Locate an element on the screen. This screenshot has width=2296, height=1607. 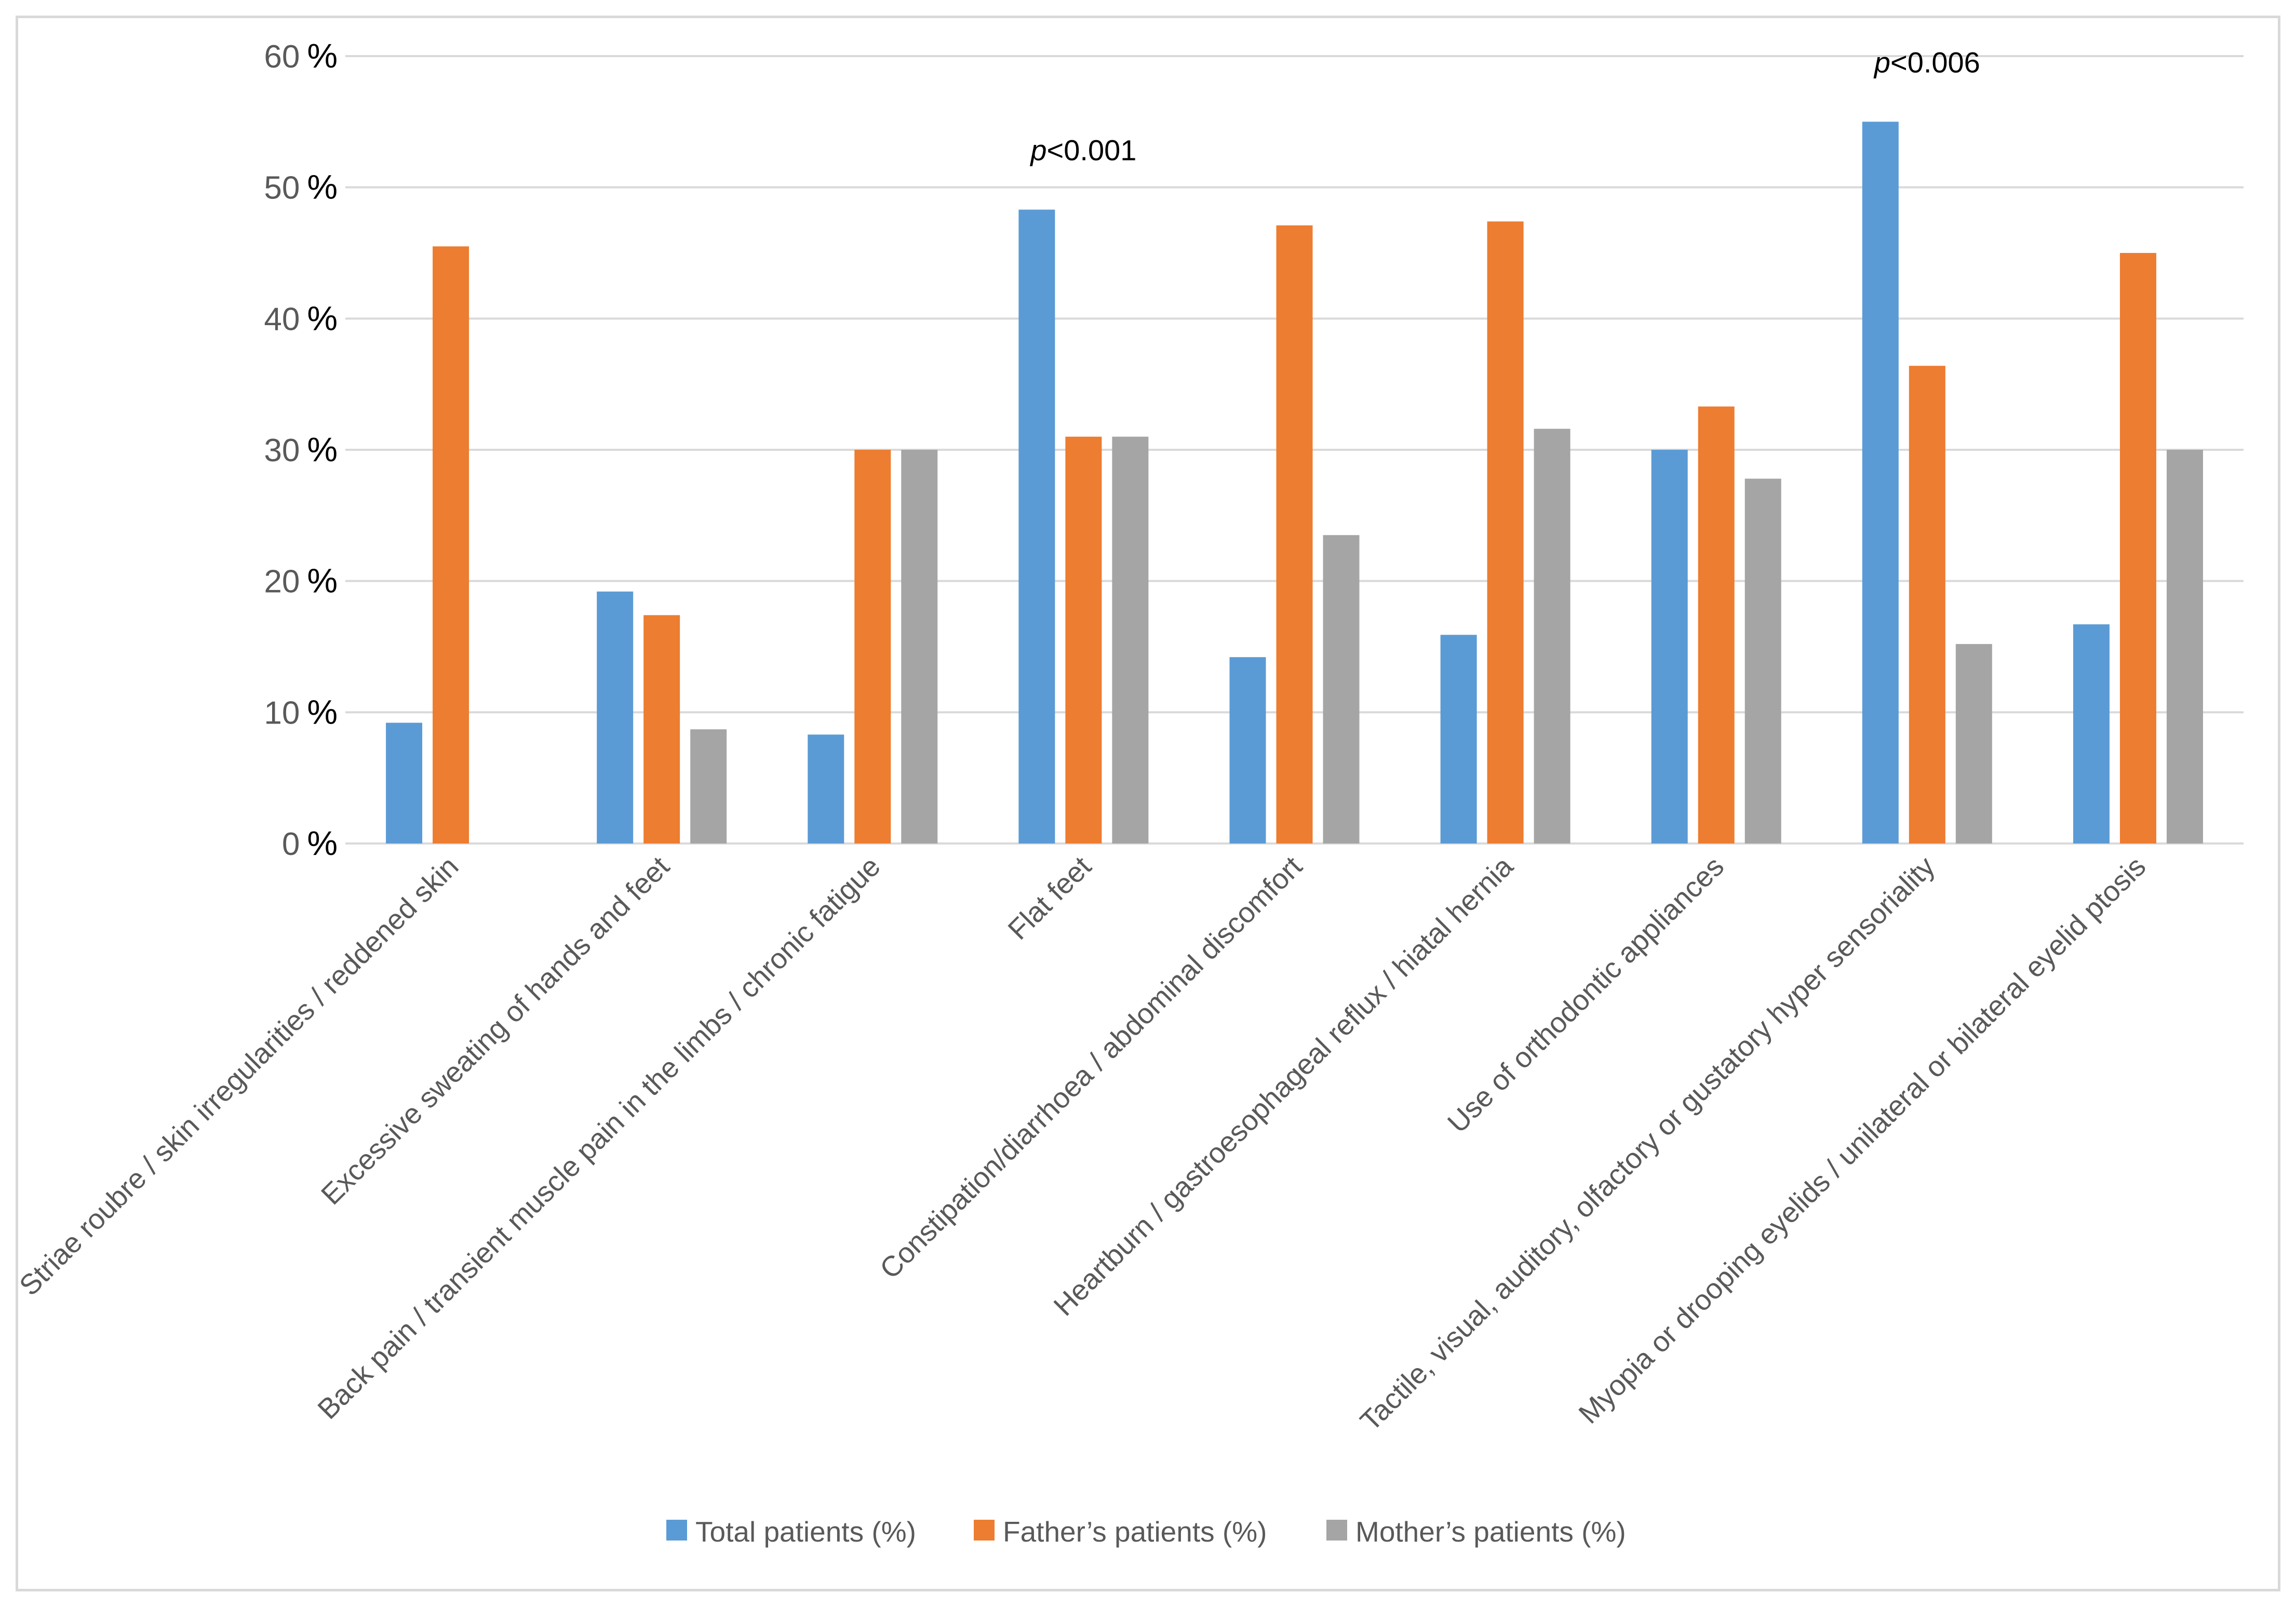
bar-s1-c0 is located at coordinates (451, 544).